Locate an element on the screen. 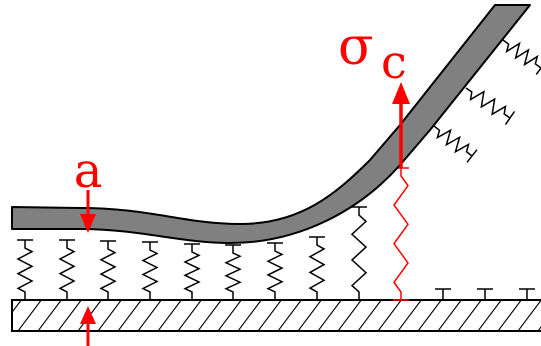  broken-spring-stubs is located at coordinates (485, 294).